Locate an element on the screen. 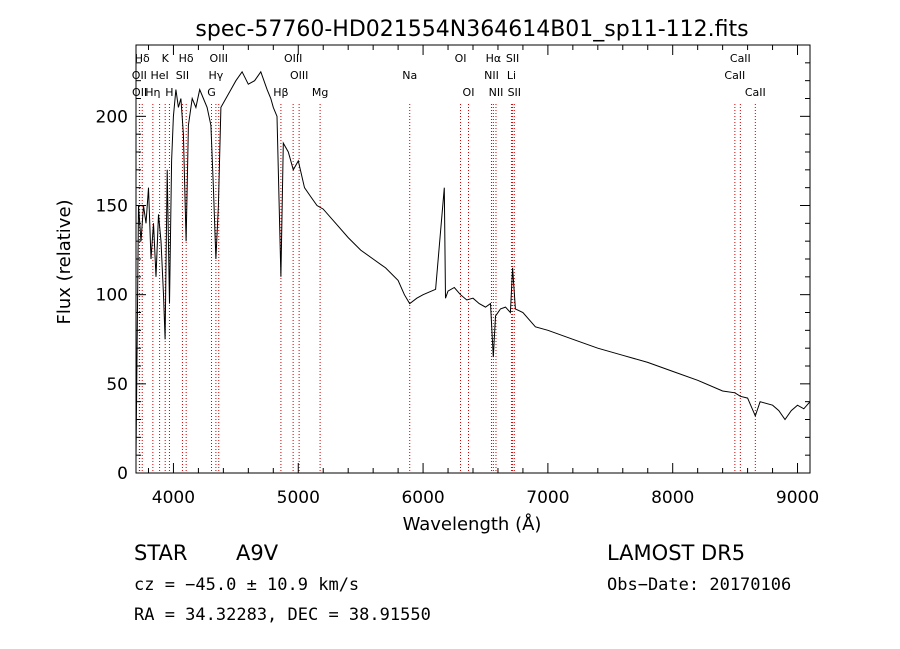 The image size is (900, 649). line-label-19: Hα is located at coordinates (494, 58).